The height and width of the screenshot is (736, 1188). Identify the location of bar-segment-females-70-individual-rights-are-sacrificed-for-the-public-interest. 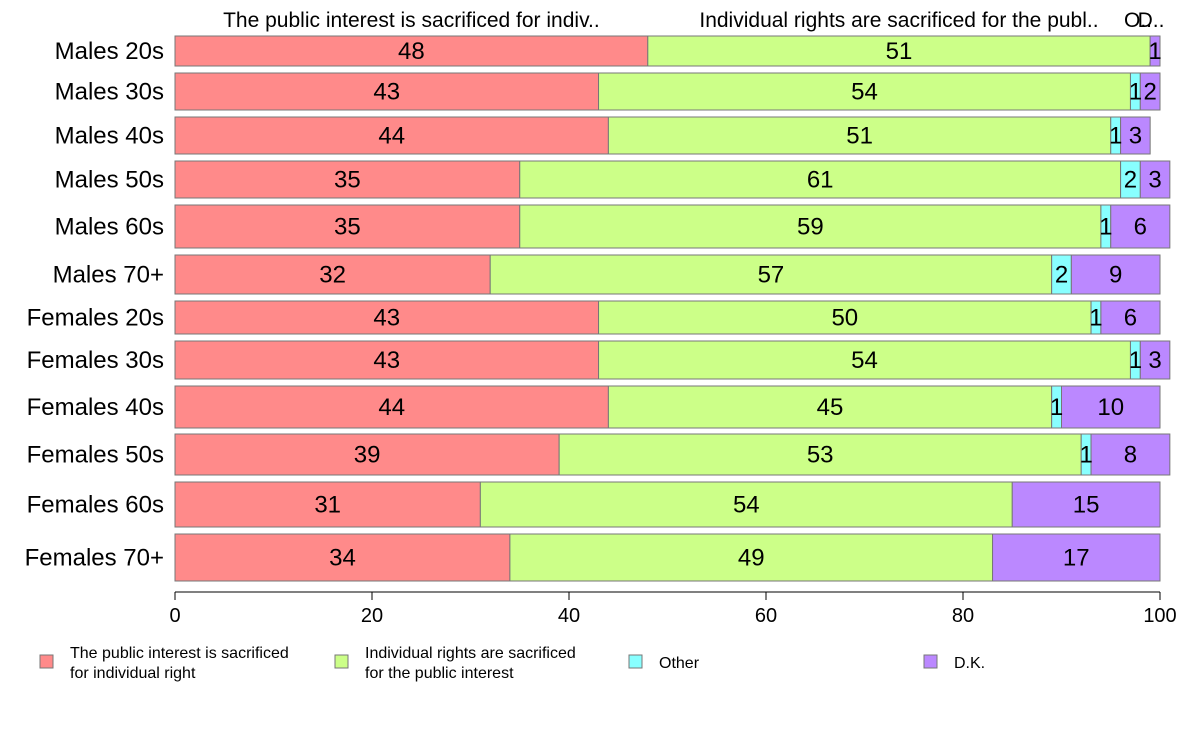
(751, 557).